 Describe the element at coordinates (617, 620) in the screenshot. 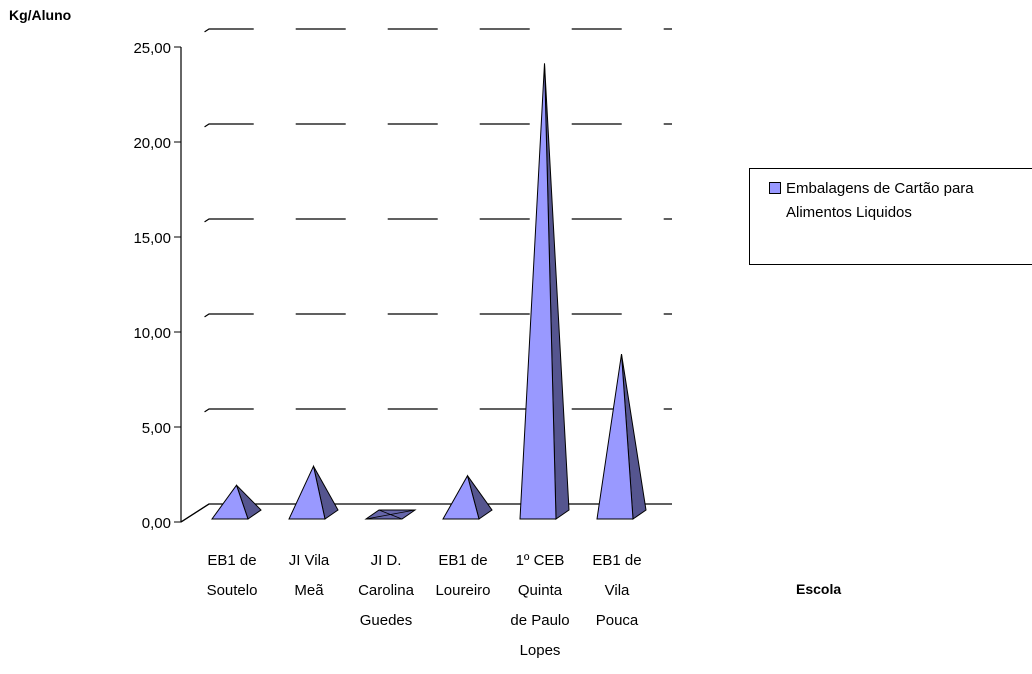

I see `x-category-label: Pouca` at that location.